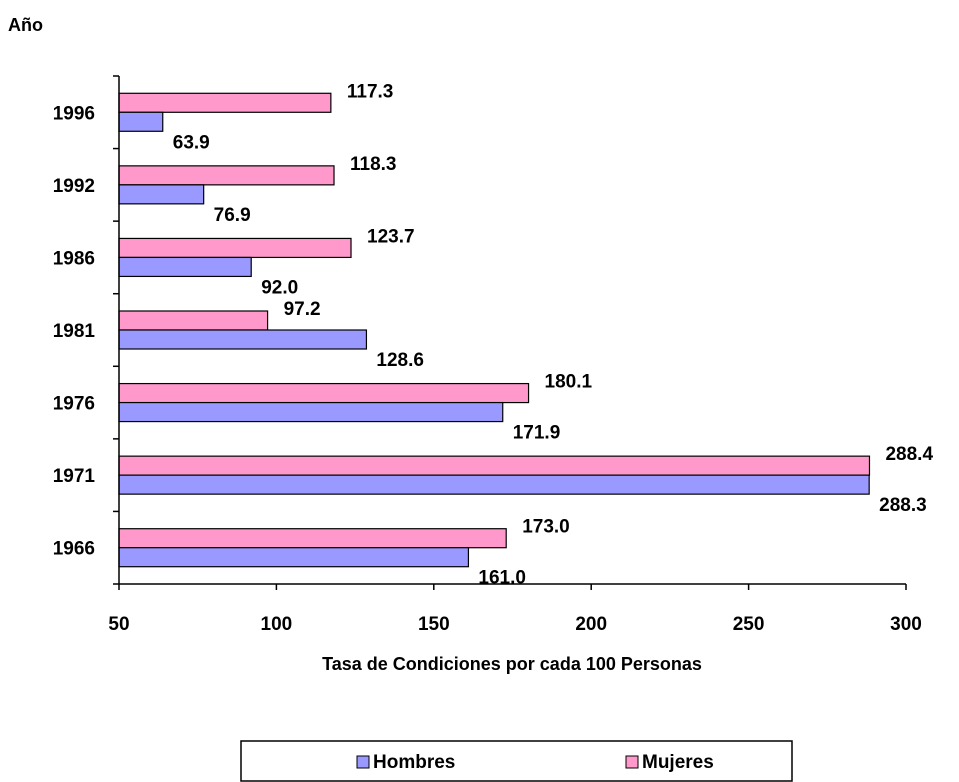 The height and width of the screenshot is (782, 959). What do you see at coordinates (185, 267) in the screenshot?
I see `bar-hombres-1986` at bounding box center [185, 267].